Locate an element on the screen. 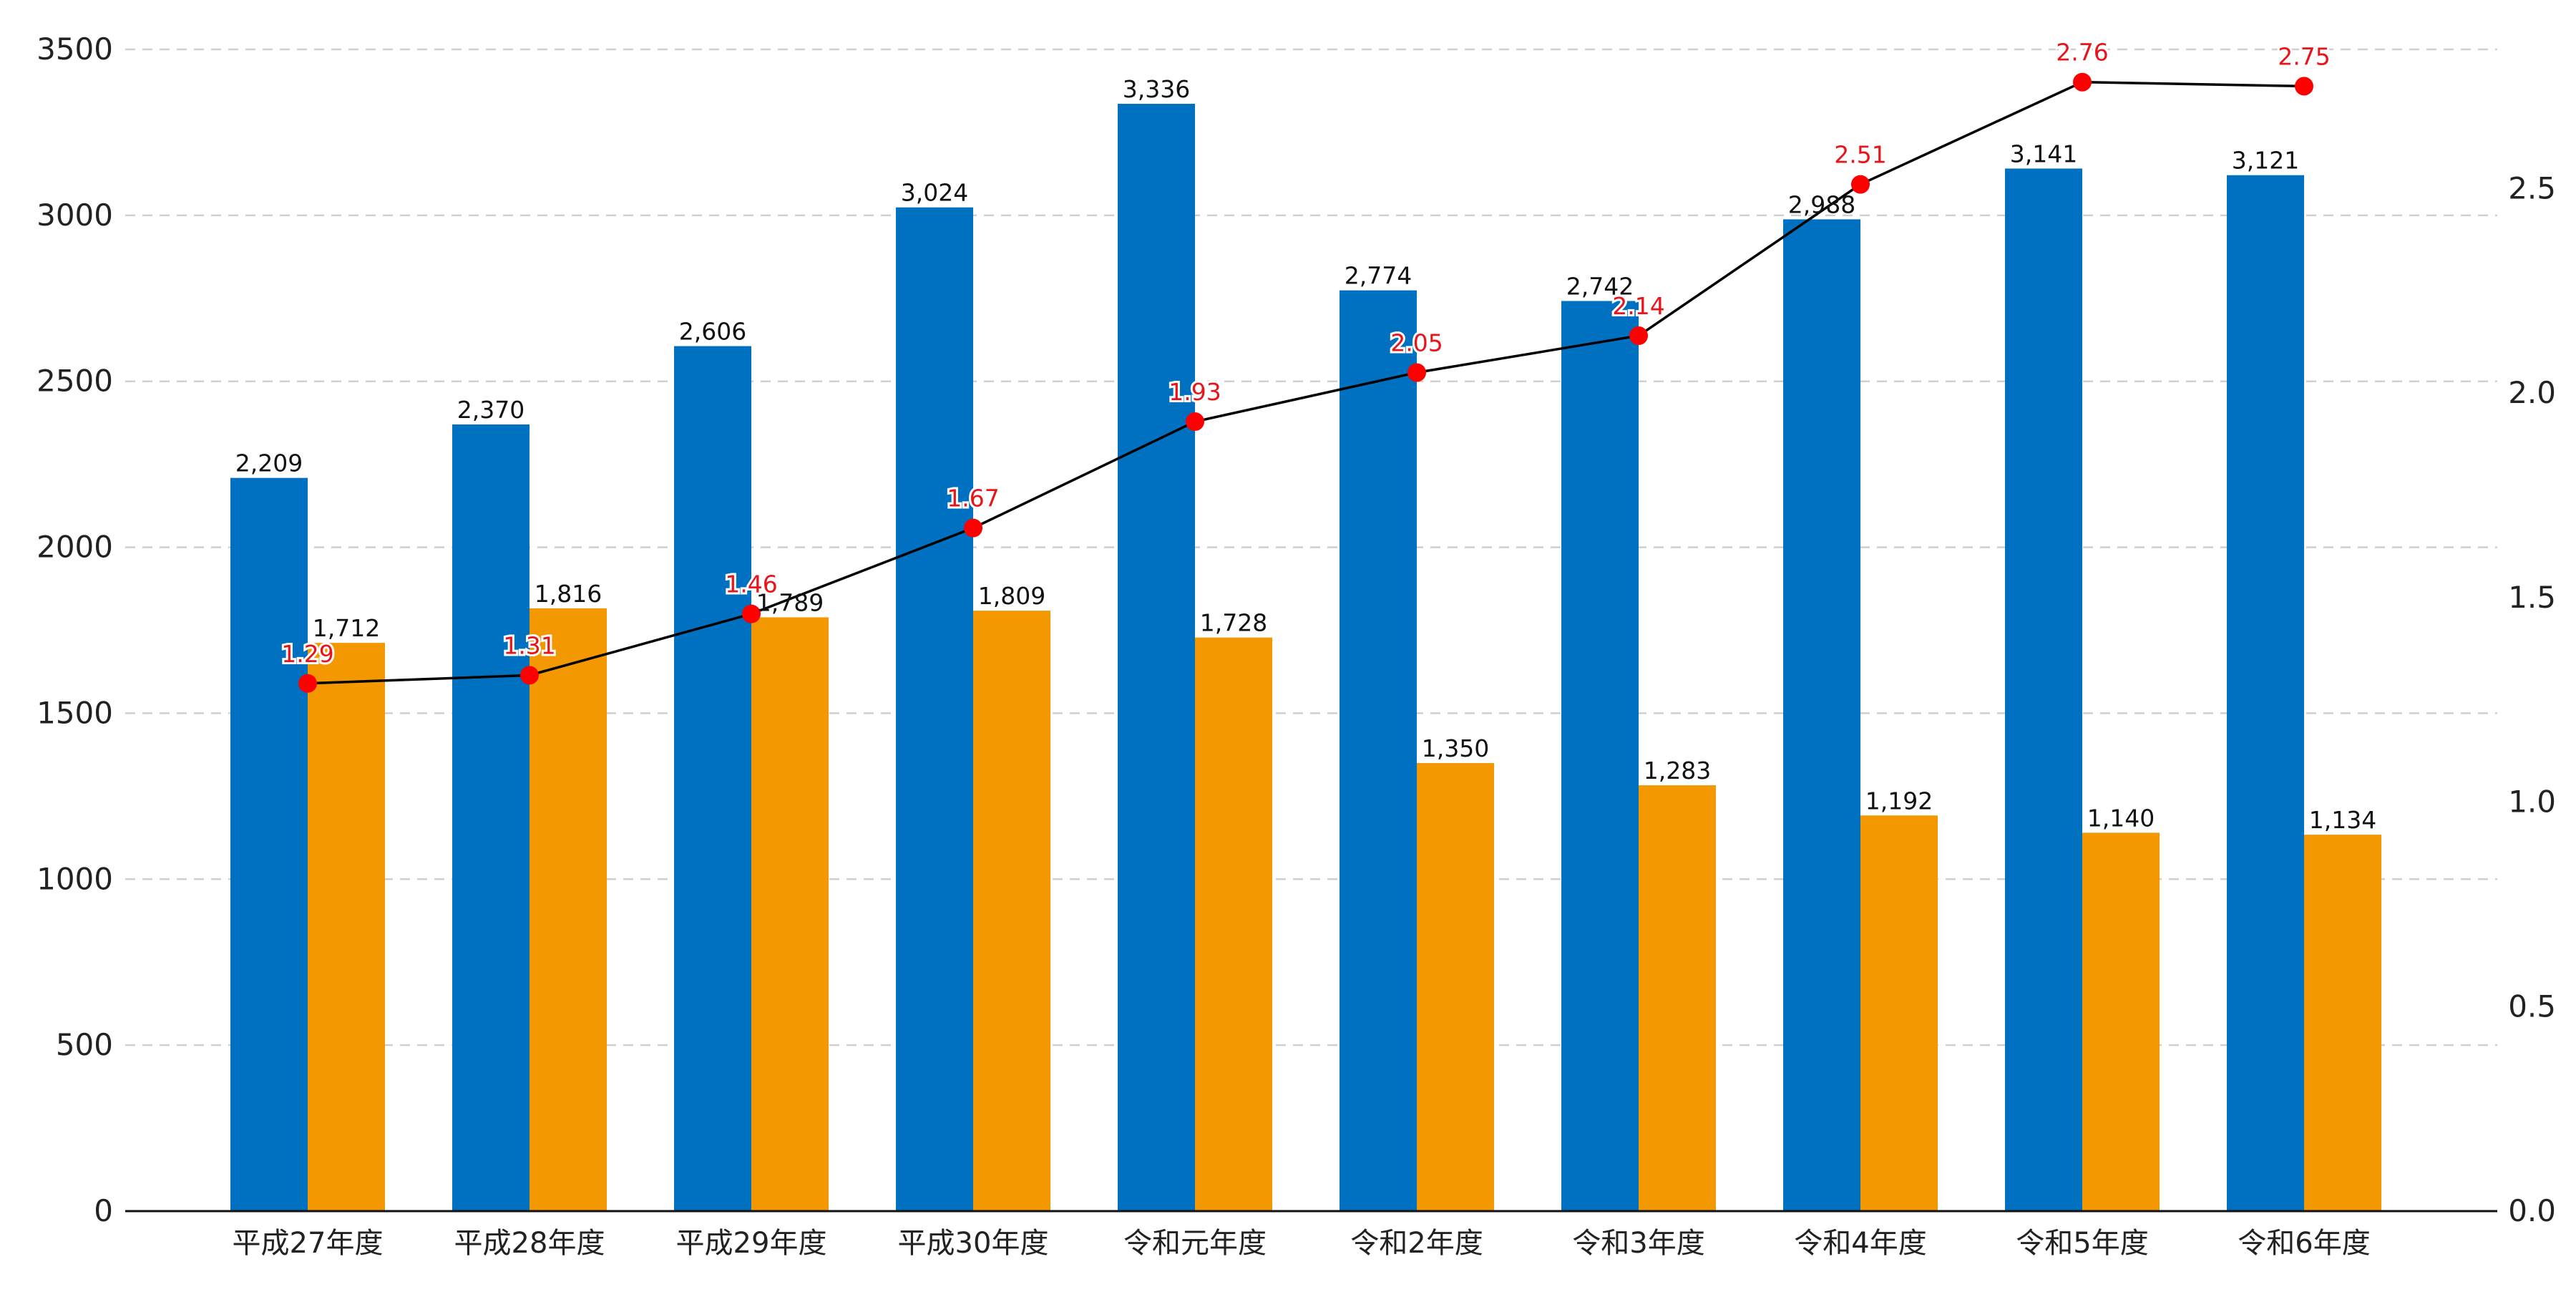 Image resolution: width=2576 pixels, height=1292 pixels. category-label: 令和6年度 is located at coordinates (2304, 1243).